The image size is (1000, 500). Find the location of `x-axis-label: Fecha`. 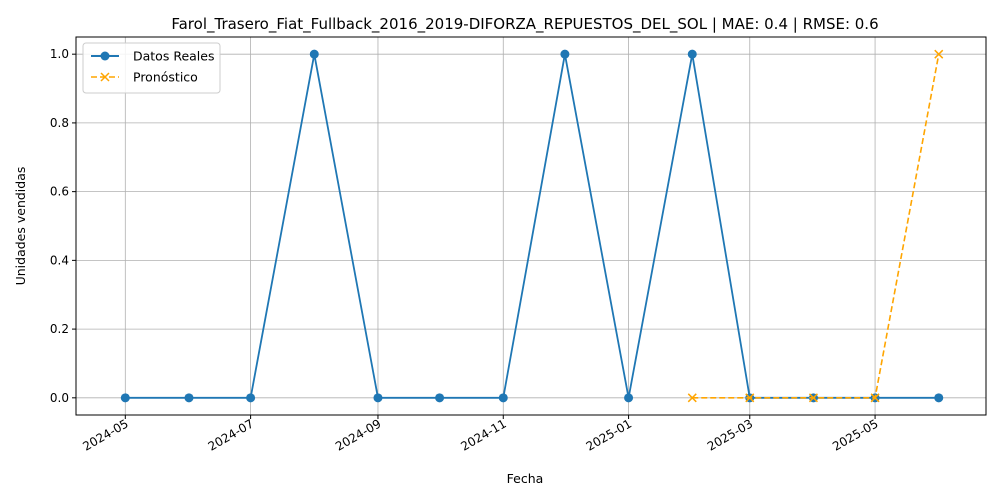

x-axis-label: Fecha is located at coordinates (525, 478).